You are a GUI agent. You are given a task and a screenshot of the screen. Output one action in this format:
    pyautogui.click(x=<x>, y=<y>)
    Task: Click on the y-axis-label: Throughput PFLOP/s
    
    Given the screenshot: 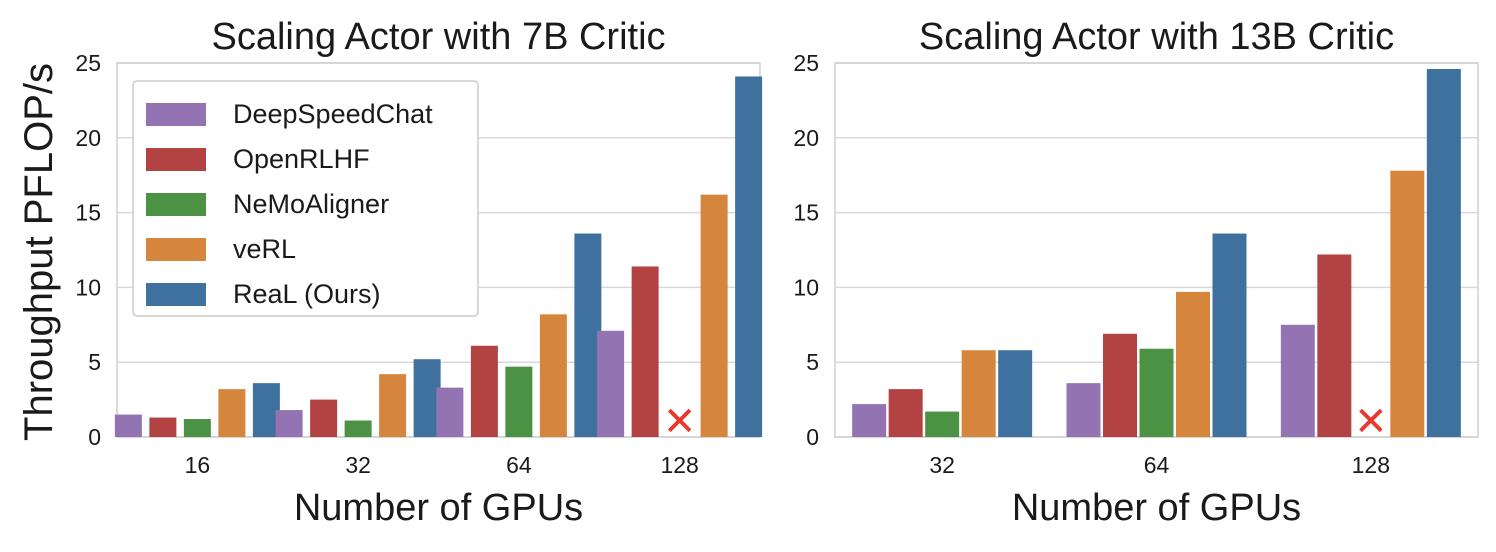 What is the action you would take?
    pyautogui.click(x=39, y=252)
    